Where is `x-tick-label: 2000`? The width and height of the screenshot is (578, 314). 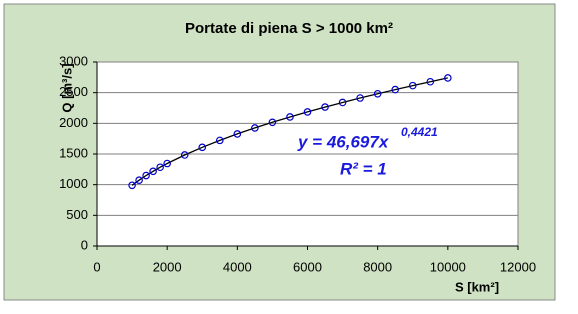
x-tick-label: 2000 is located at coordinates (167, 266).